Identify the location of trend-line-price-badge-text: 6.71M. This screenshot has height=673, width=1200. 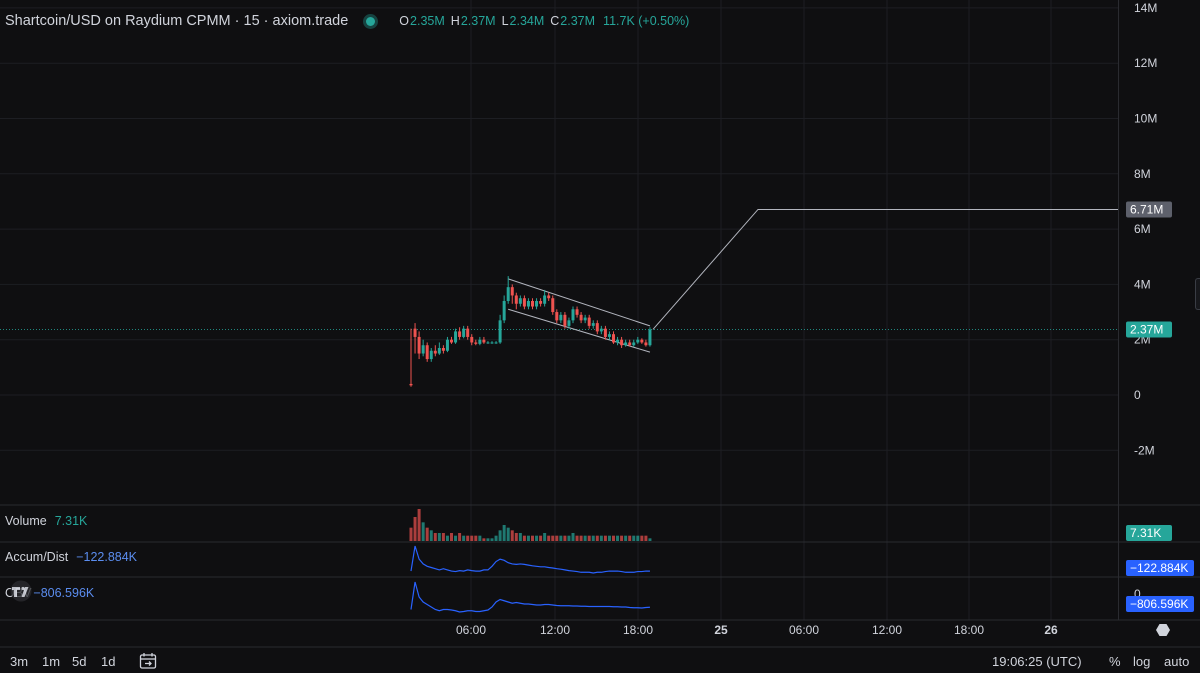
(1146, 209).